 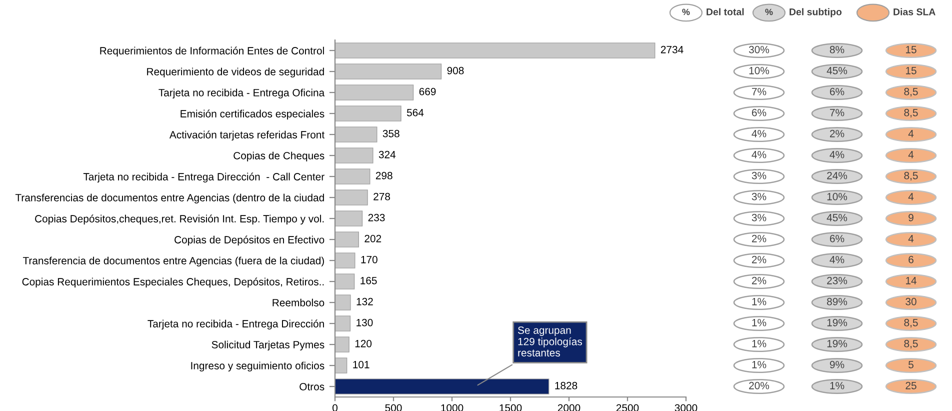 What do you see at coordinates (837, 218) in the screenshot?
I see `text: 45%` at bounding box center [837, 218].